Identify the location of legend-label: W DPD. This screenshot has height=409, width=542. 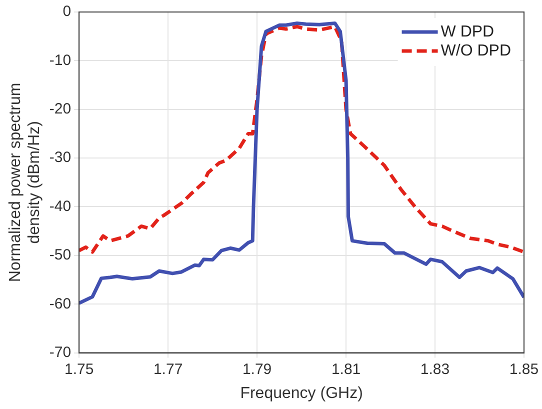
(467, 31).